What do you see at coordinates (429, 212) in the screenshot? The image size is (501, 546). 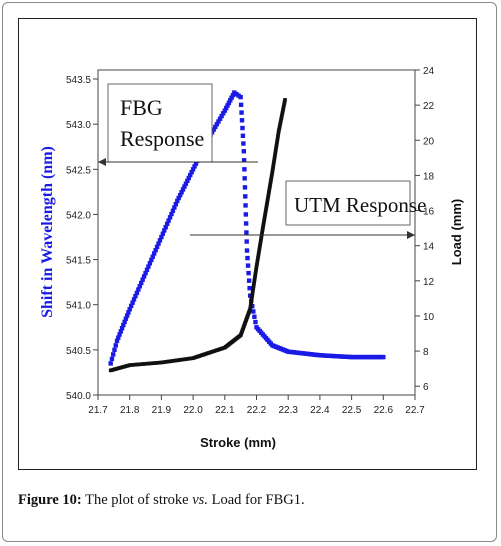 I see `y-right-tick-label: 16` at bounding box center [429, 212].